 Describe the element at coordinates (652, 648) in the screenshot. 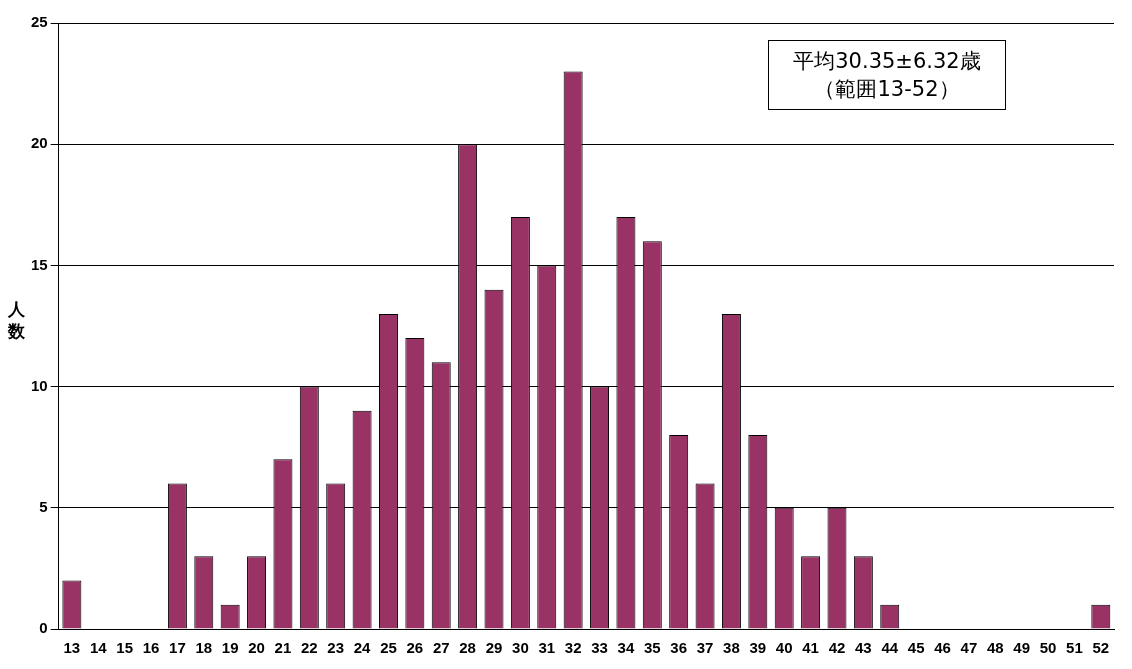

I see `x-tick-label: 35` at that location.